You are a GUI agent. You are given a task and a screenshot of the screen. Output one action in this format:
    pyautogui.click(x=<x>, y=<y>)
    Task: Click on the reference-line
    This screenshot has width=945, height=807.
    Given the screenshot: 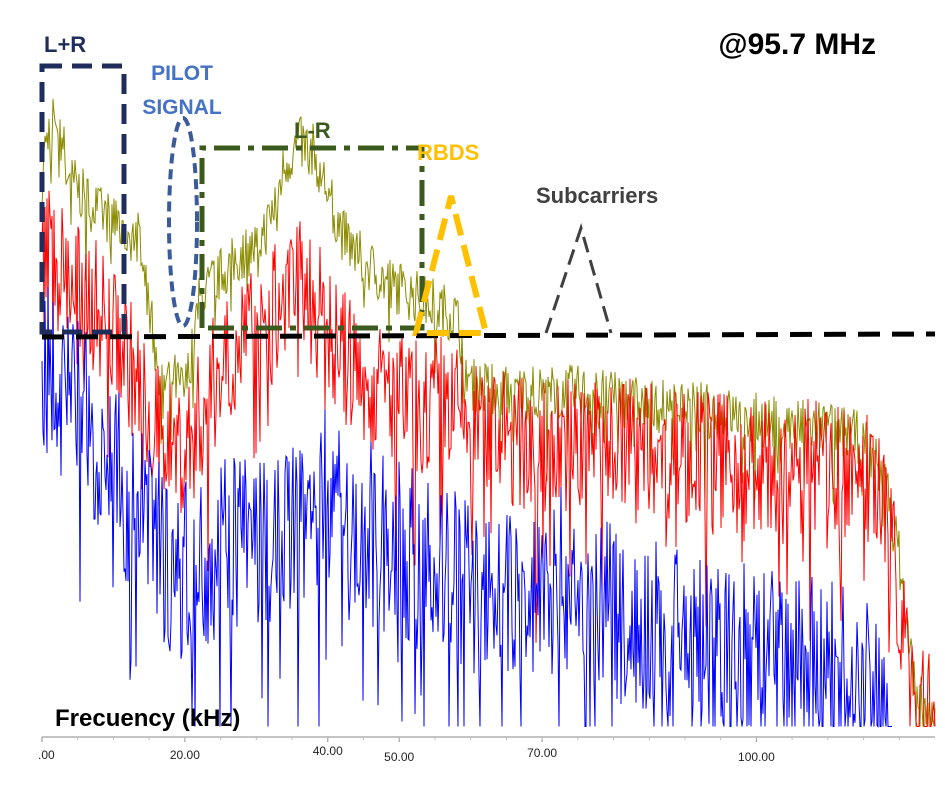 What is the action you would take?
    pyautogui.click(x=488, y=335)
    